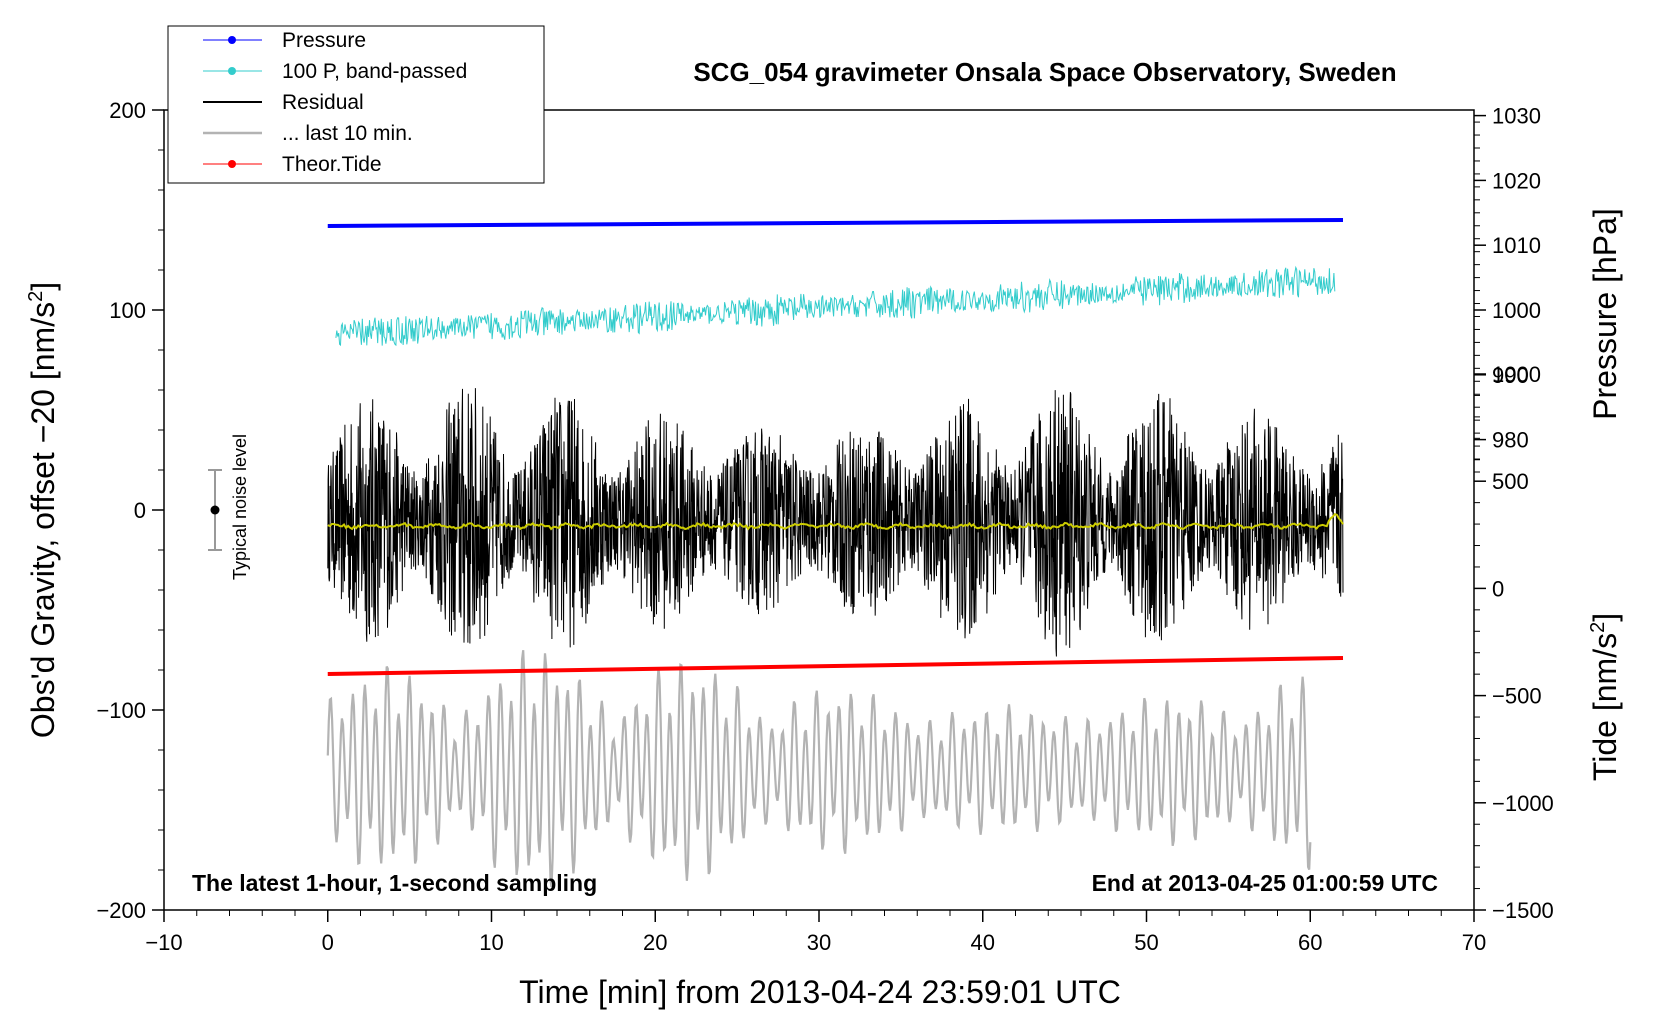 The width and height of the screenshot is (1660, 1020). I want to click on x-tick-label: 70, so click(1474, 942).